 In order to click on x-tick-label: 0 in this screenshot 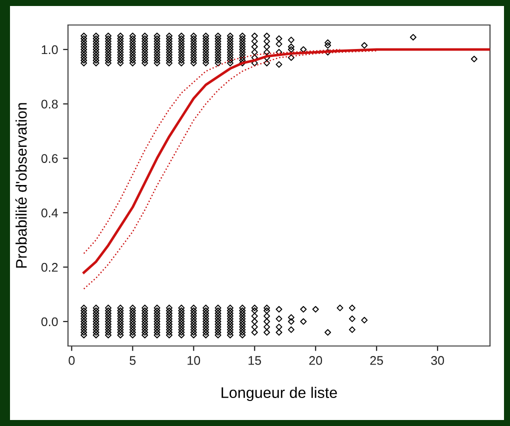, I will do `click(71, 360)`.